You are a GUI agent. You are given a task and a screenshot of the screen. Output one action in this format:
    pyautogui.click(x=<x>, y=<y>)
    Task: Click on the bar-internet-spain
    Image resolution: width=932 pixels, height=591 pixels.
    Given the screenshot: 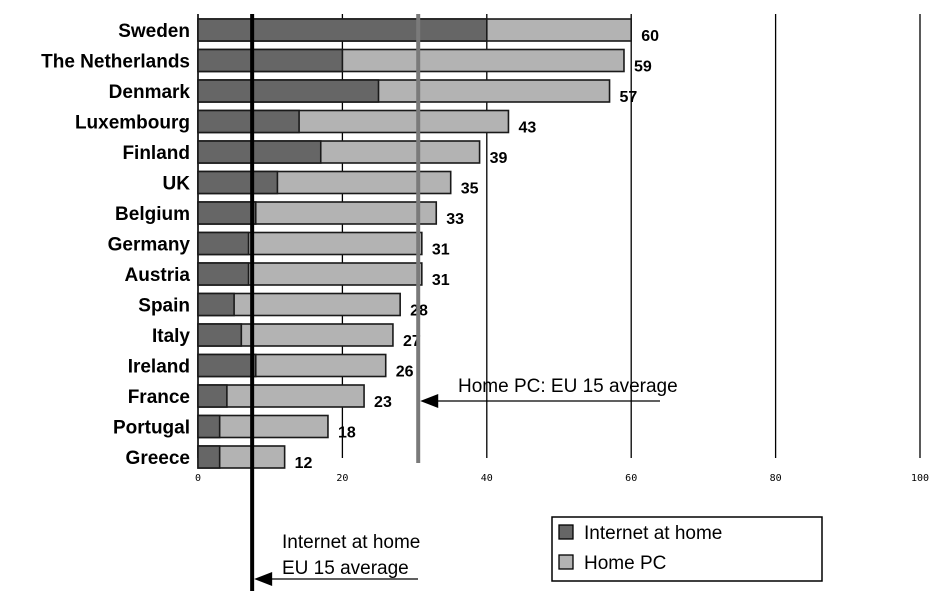 What is the action you would take?
    pyautogui.click(x=216, y=304)
    